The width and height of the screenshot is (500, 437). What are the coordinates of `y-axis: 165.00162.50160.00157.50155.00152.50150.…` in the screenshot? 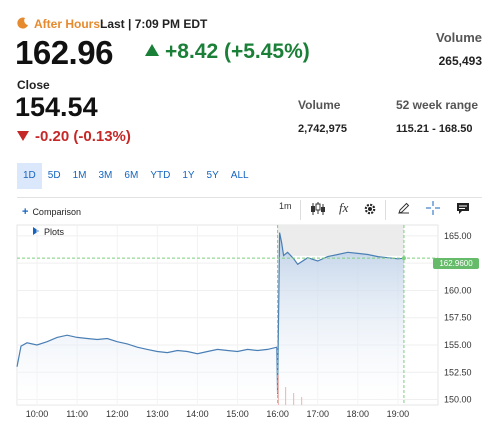 It's located at (458, 318).